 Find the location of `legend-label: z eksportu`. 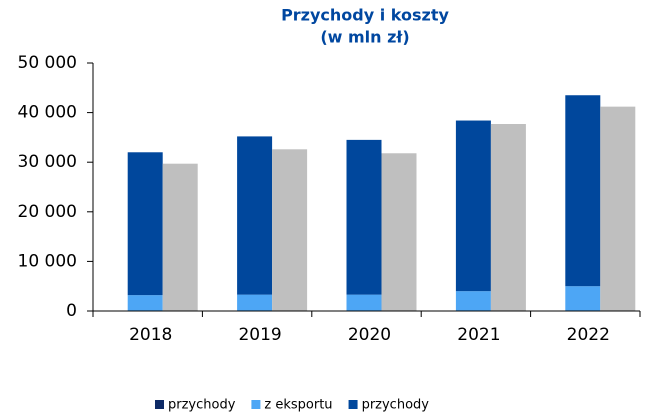

legend-label: z eksportu is located at coordinates (298, 405).